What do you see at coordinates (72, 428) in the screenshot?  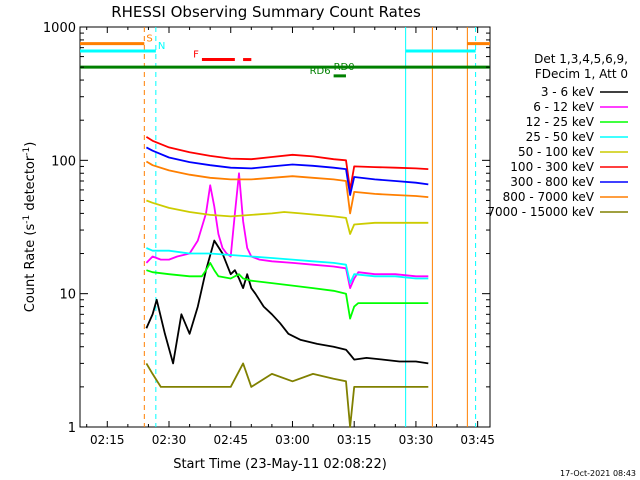 I see `y-tick-label: 1` at bounding box center [72, 428].